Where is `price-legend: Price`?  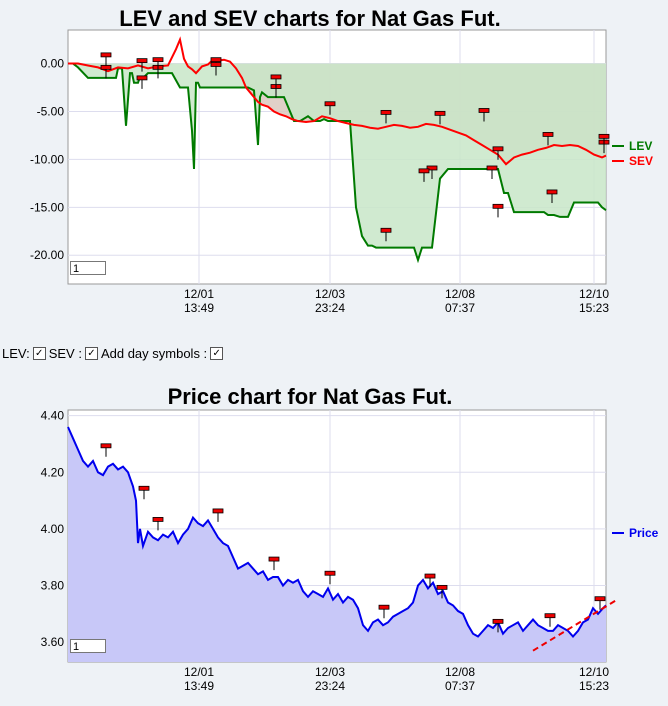
price-legend: Price is located at coordinates (635, 533).